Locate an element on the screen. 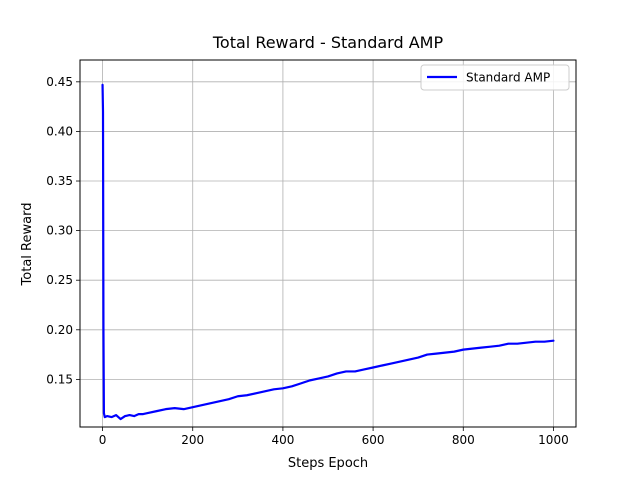 This screenshot has width=640, height=480. y-tick-label: 0.30 is located at coordinates (59, 231).